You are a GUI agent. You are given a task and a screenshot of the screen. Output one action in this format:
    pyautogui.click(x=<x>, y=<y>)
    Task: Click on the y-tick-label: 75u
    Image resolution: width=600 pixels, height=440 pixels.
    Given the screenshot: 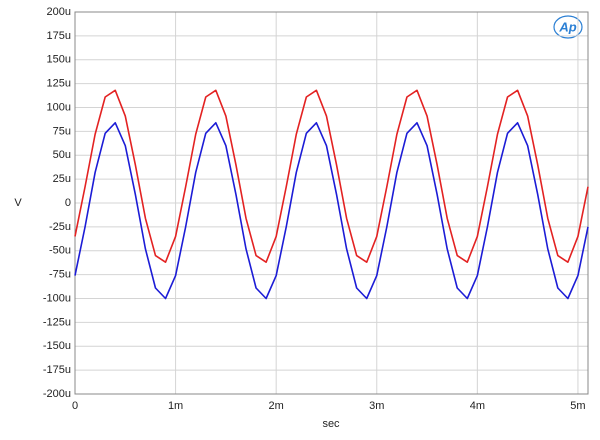 What is the action you would take?
    pyautogui.click(x=62, y=131)
    